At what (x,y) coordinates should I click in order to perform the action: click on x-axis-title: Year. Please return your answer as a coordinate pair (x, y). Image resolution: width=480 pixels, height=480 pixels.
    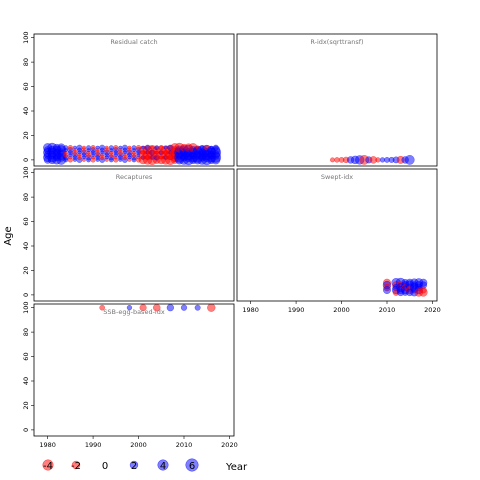
    Looking at the image, I should click on (236, 467).